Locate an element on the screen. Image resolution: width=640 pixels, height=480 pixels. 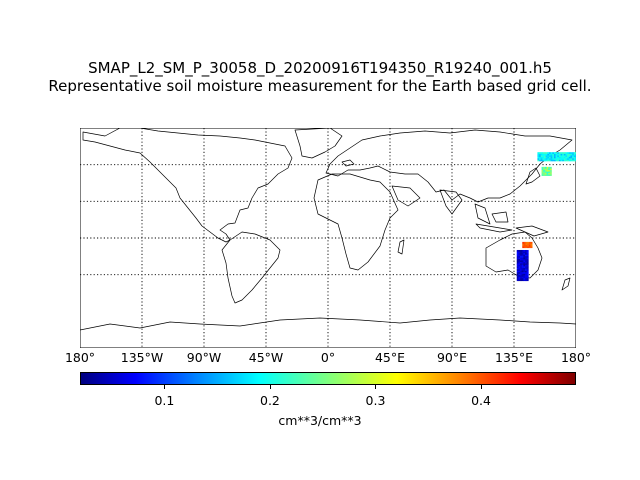
colorbar-tick-mark is located at coordinates (165, 387).